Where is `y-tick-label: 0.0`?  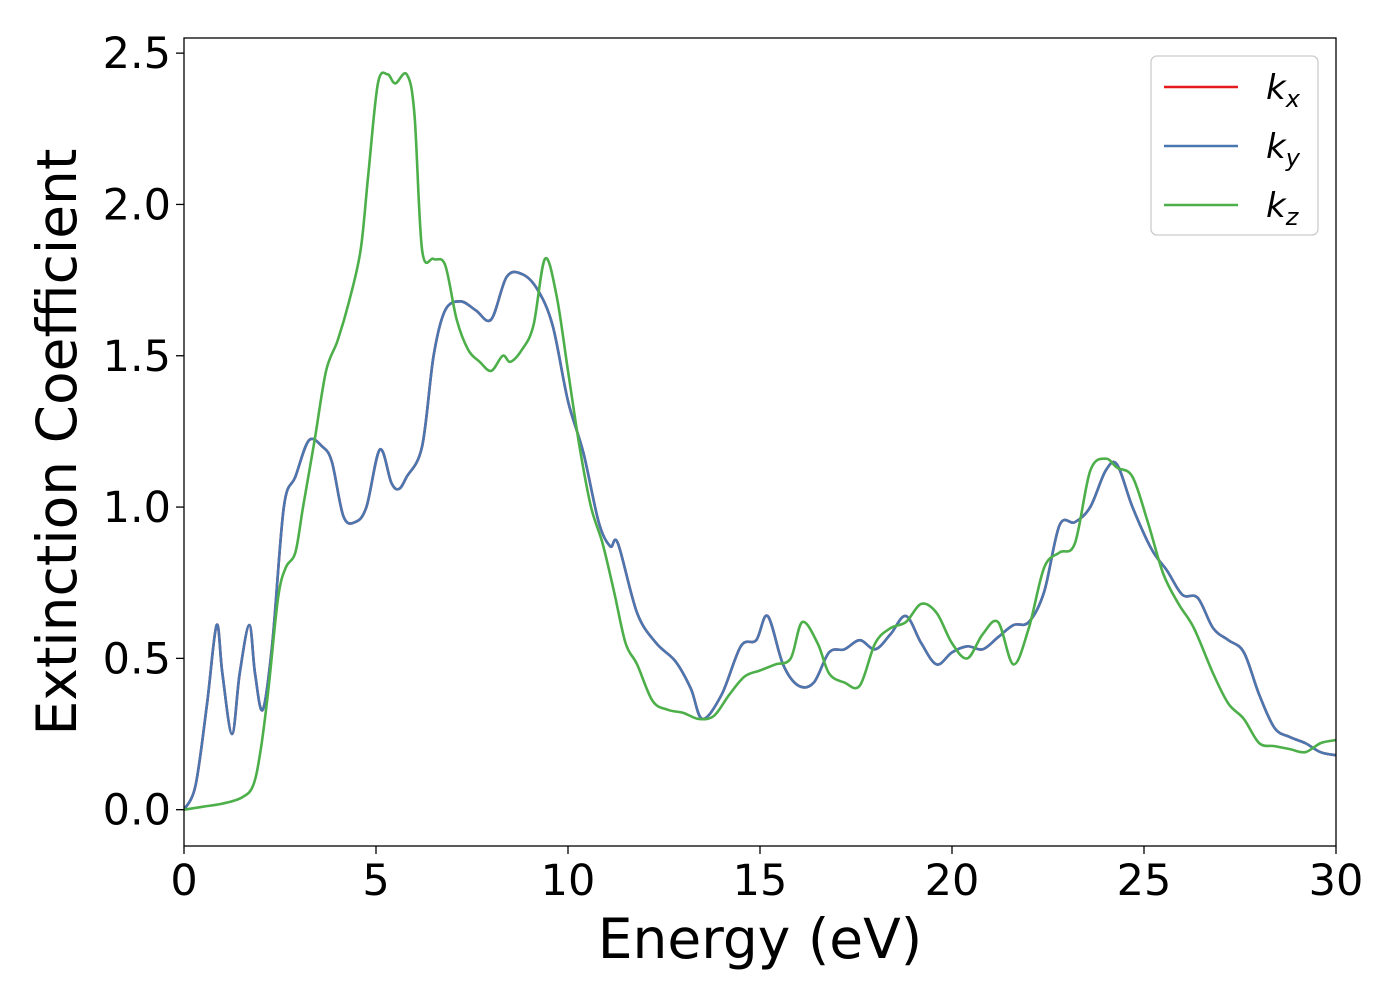
y-tick-label: 0.0 is located at coordinates (137, 811).